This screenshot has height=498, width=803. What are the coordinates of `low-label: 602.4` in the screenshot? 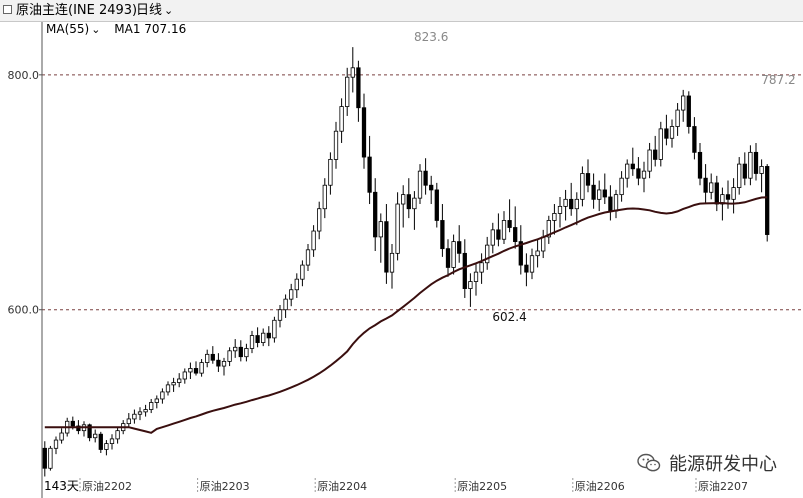 It's located at (509, 317).